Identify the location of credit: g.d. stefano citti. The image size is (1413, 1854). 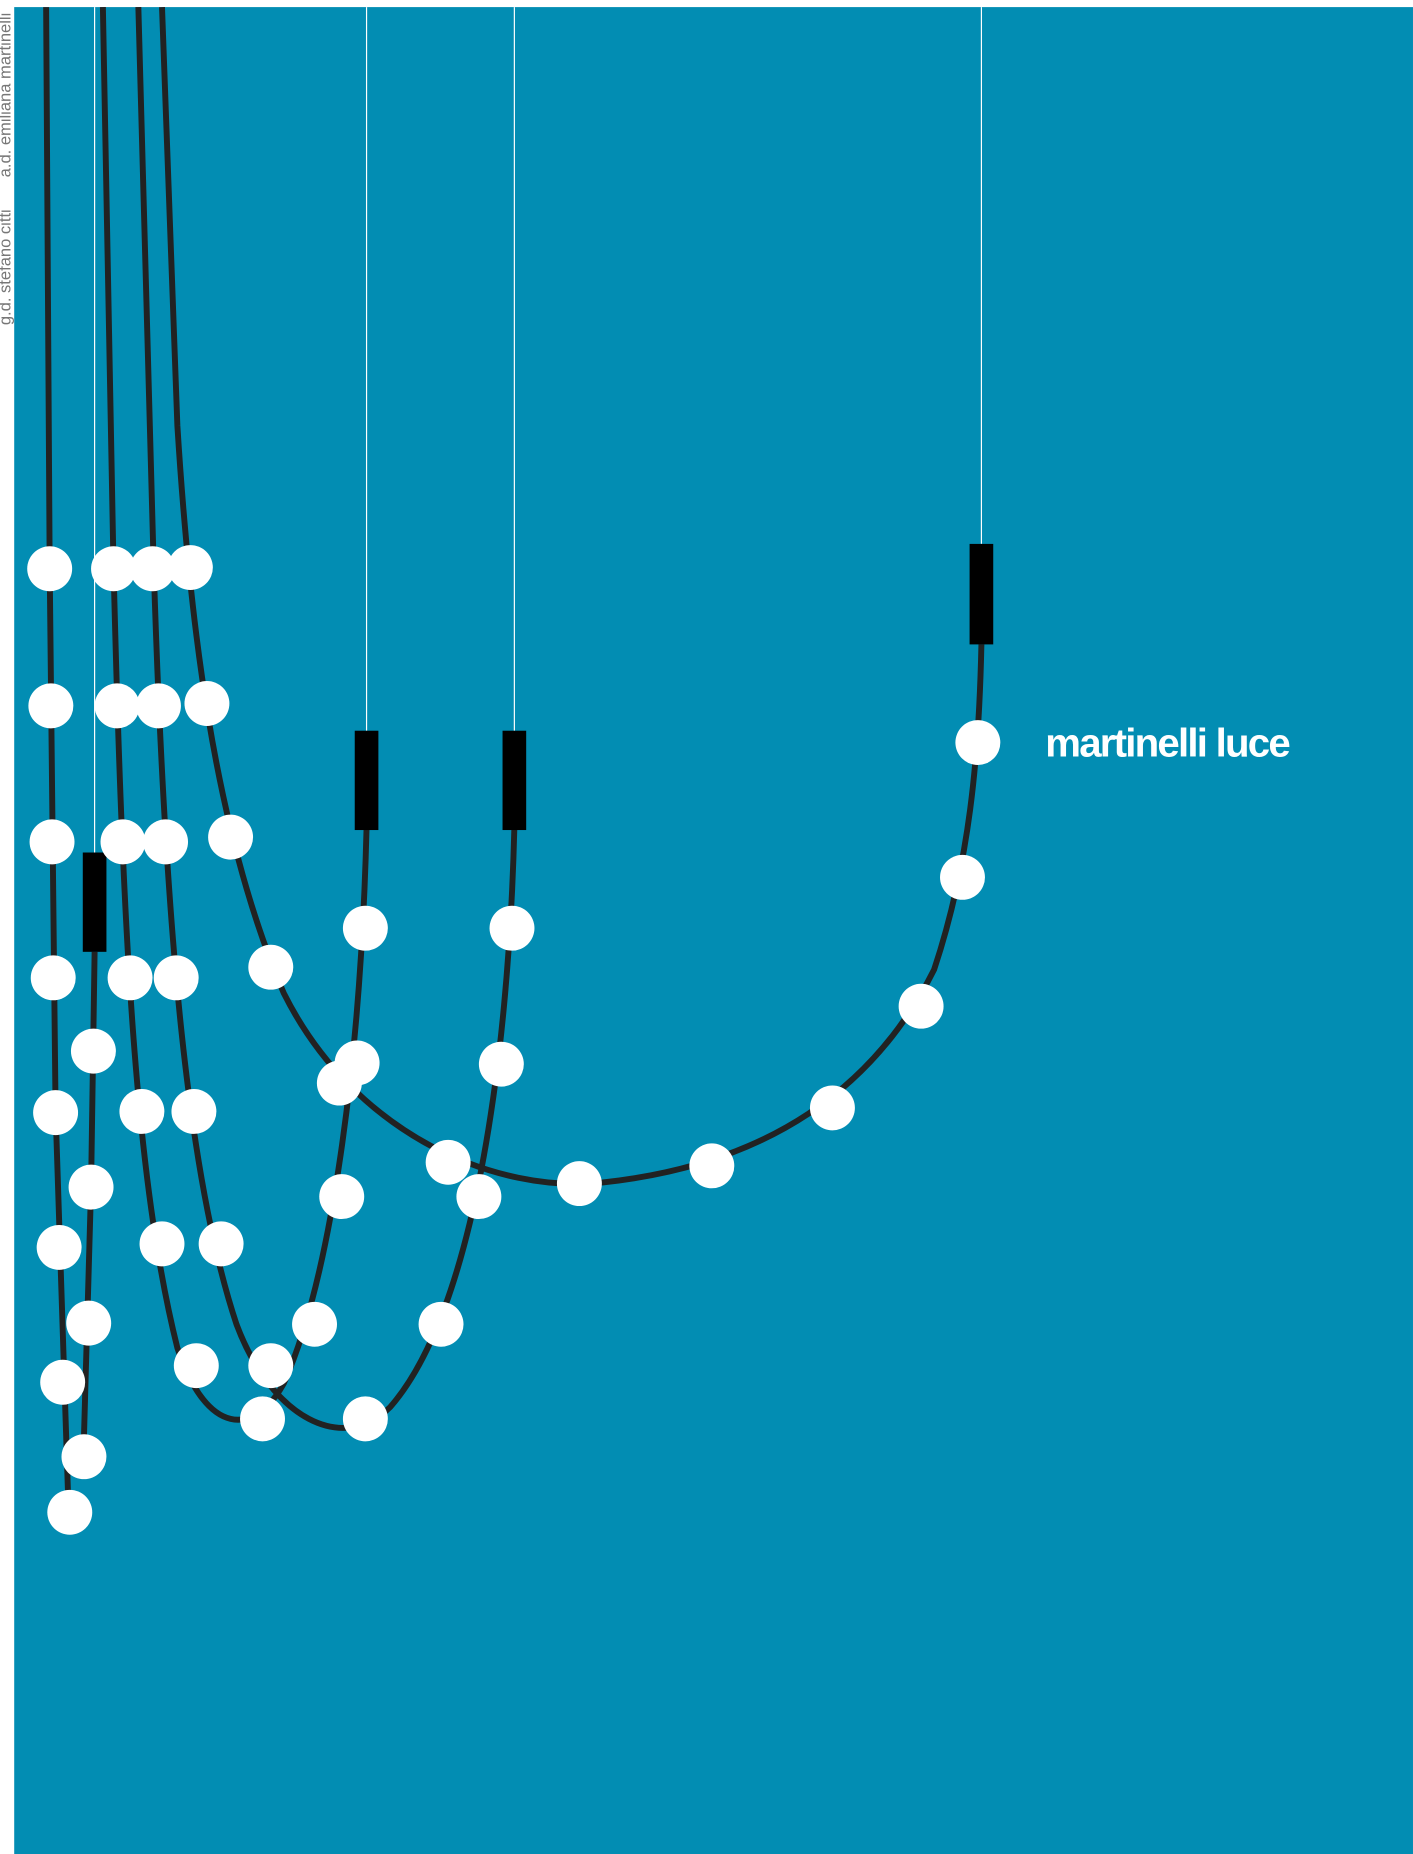
(7, 267).